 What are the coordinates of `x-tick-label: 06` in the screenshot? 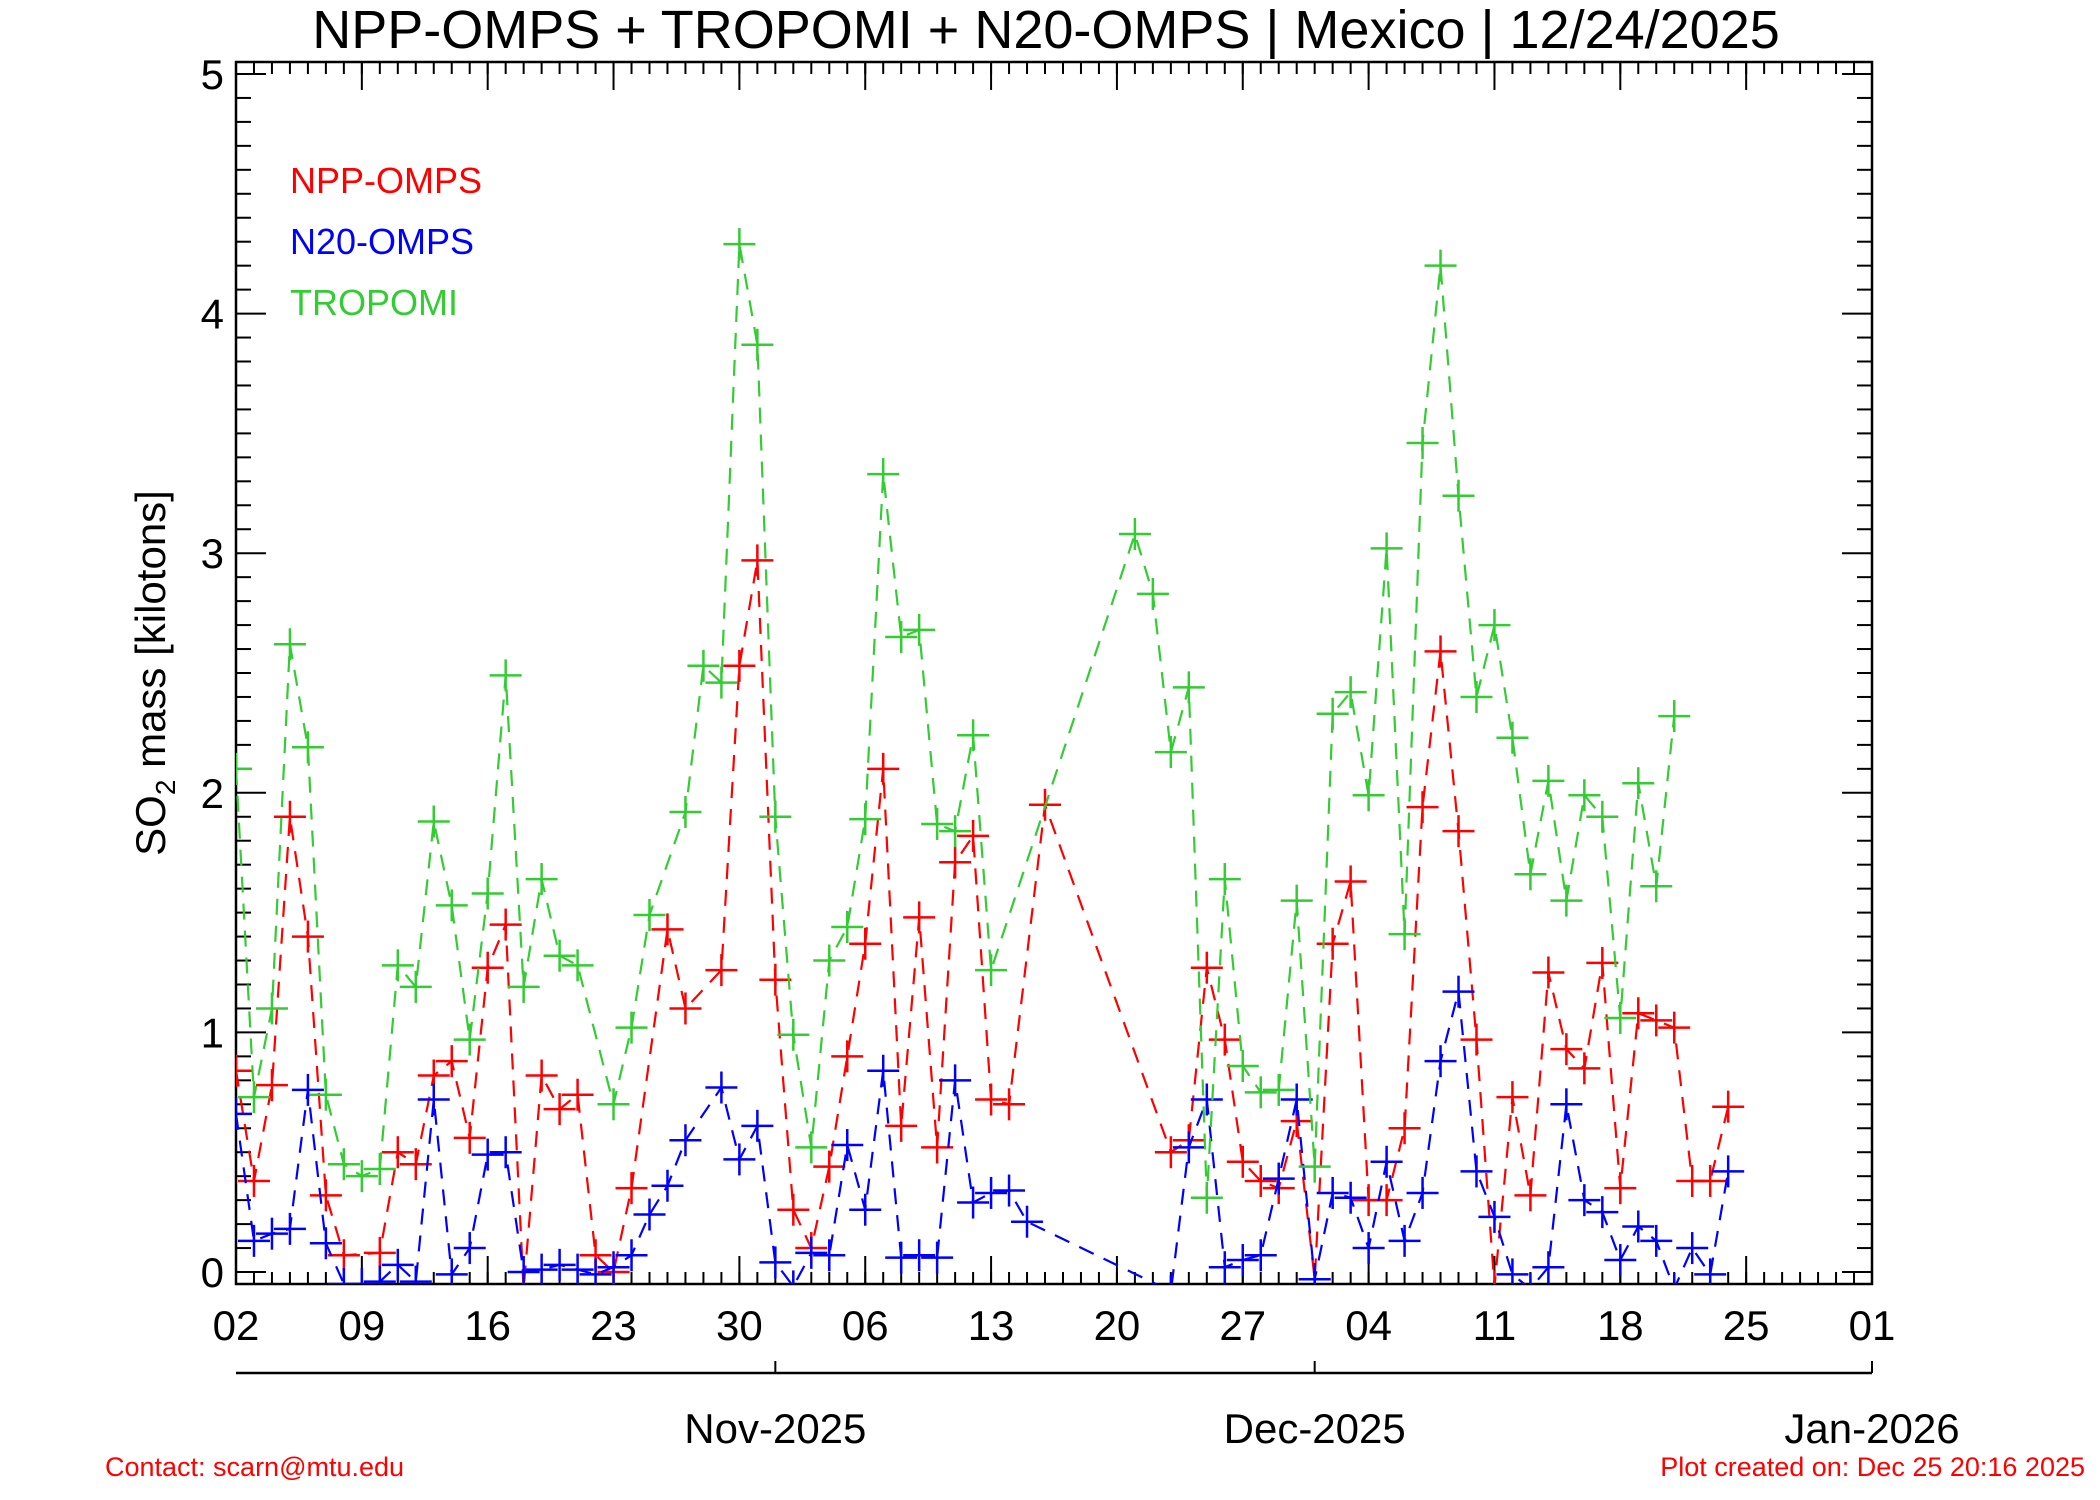 It's located at (865, 1325).